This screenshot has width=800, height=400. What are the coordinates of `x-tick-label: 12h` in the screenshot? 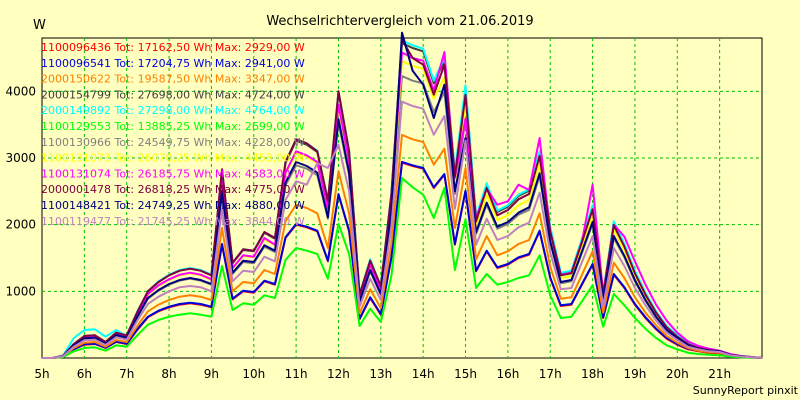 It's located at (338, 374).